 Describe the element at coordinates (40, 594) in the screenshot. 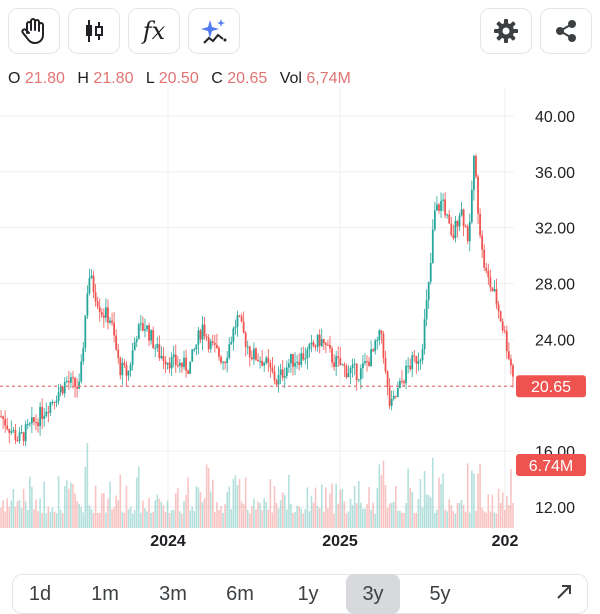

I see `range-option-1d: 1d` at that location.